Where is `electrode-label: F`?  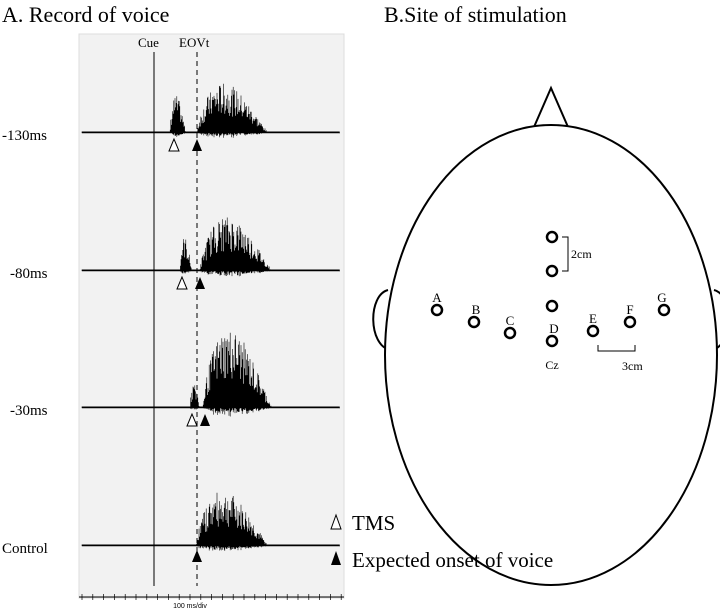
electrode-label: F is located at coordinates (629, 309).